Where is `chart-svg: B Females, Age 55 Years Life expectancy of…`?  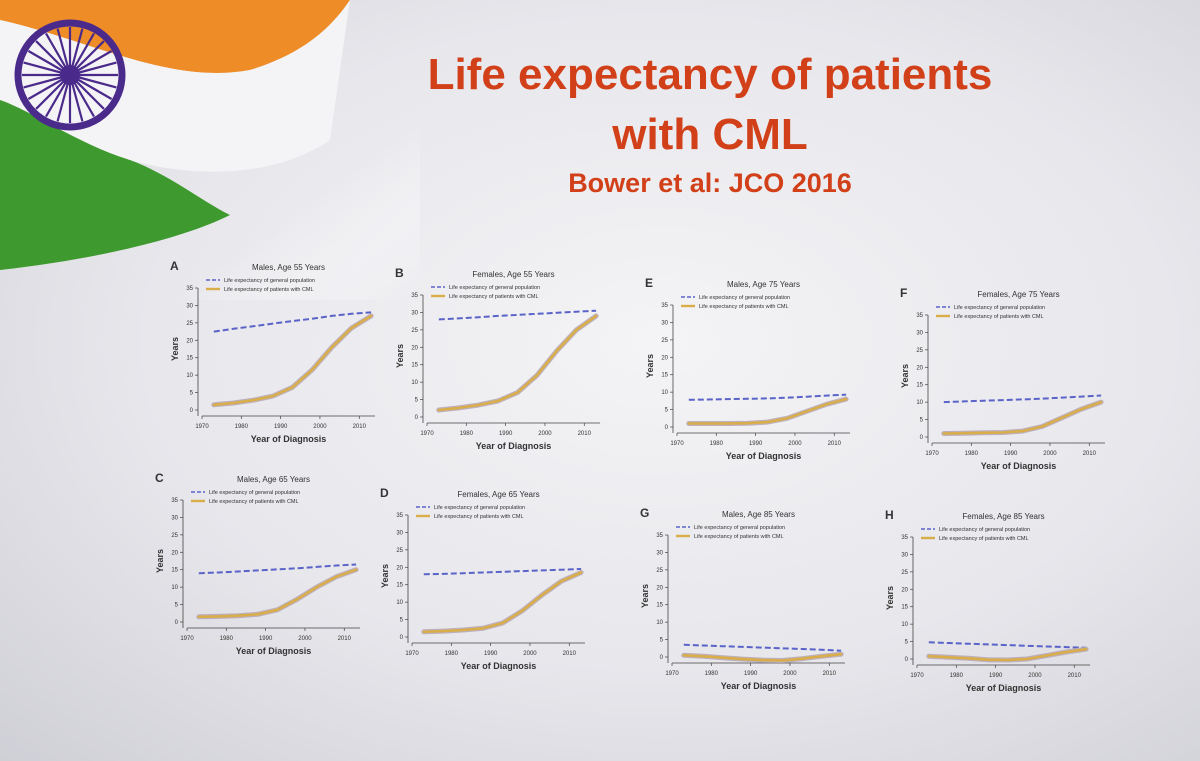 chart-svg: B Females, Age 55 Years Life expectancy of… is located at coordinates (497, 358).